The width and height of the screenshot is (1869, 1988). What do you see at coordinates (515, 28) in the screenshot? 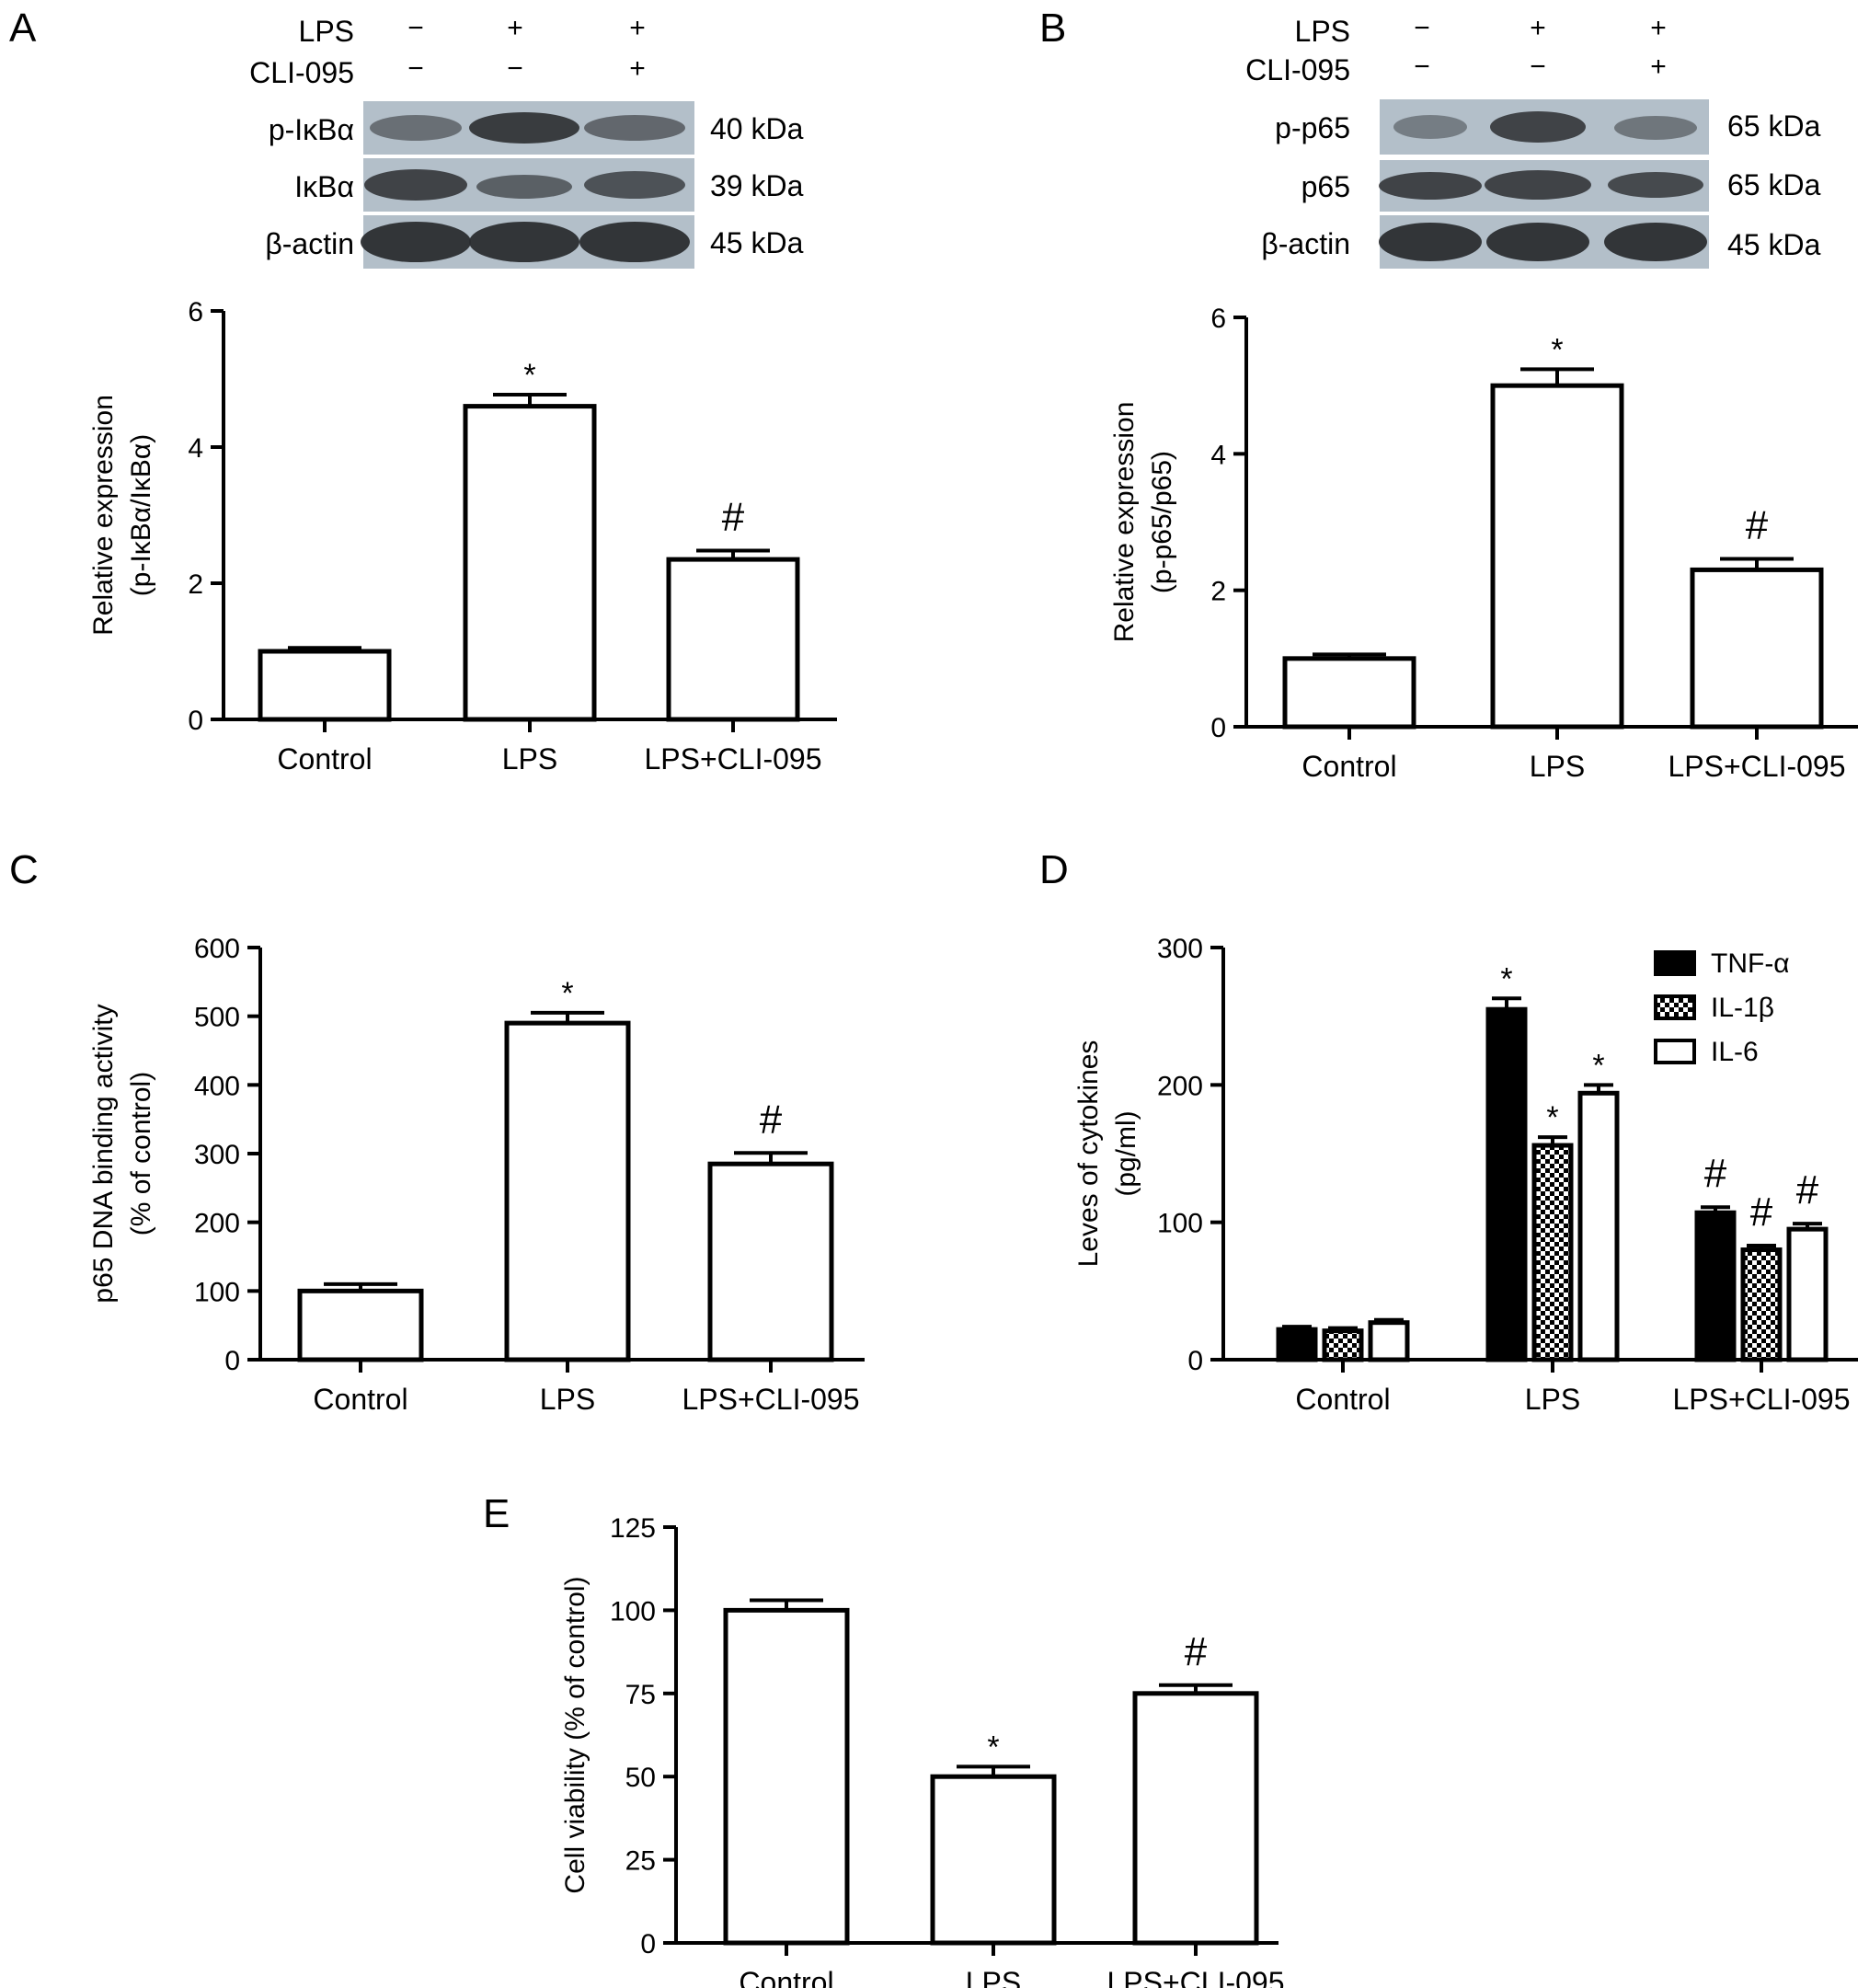
I see `blot-a-lps-sign: +` at bounding box center [515, 28].